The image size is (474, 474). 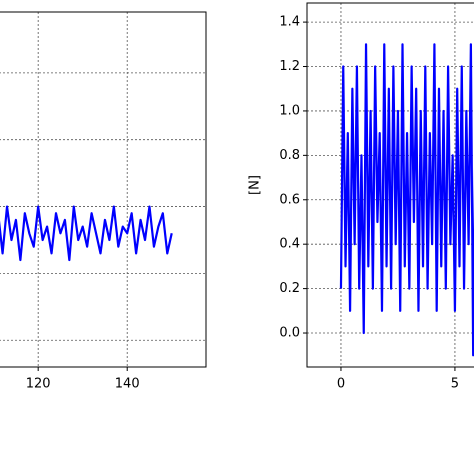 I want to click on y-tick-label: 0.8, so click(x=289, y=155).